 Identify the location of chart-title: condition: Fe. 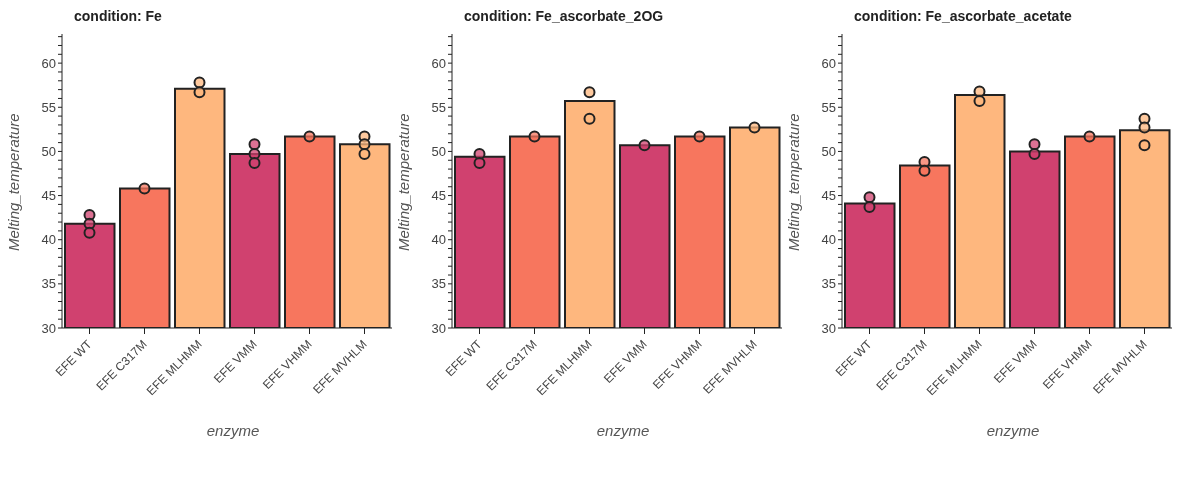
(118, 17).